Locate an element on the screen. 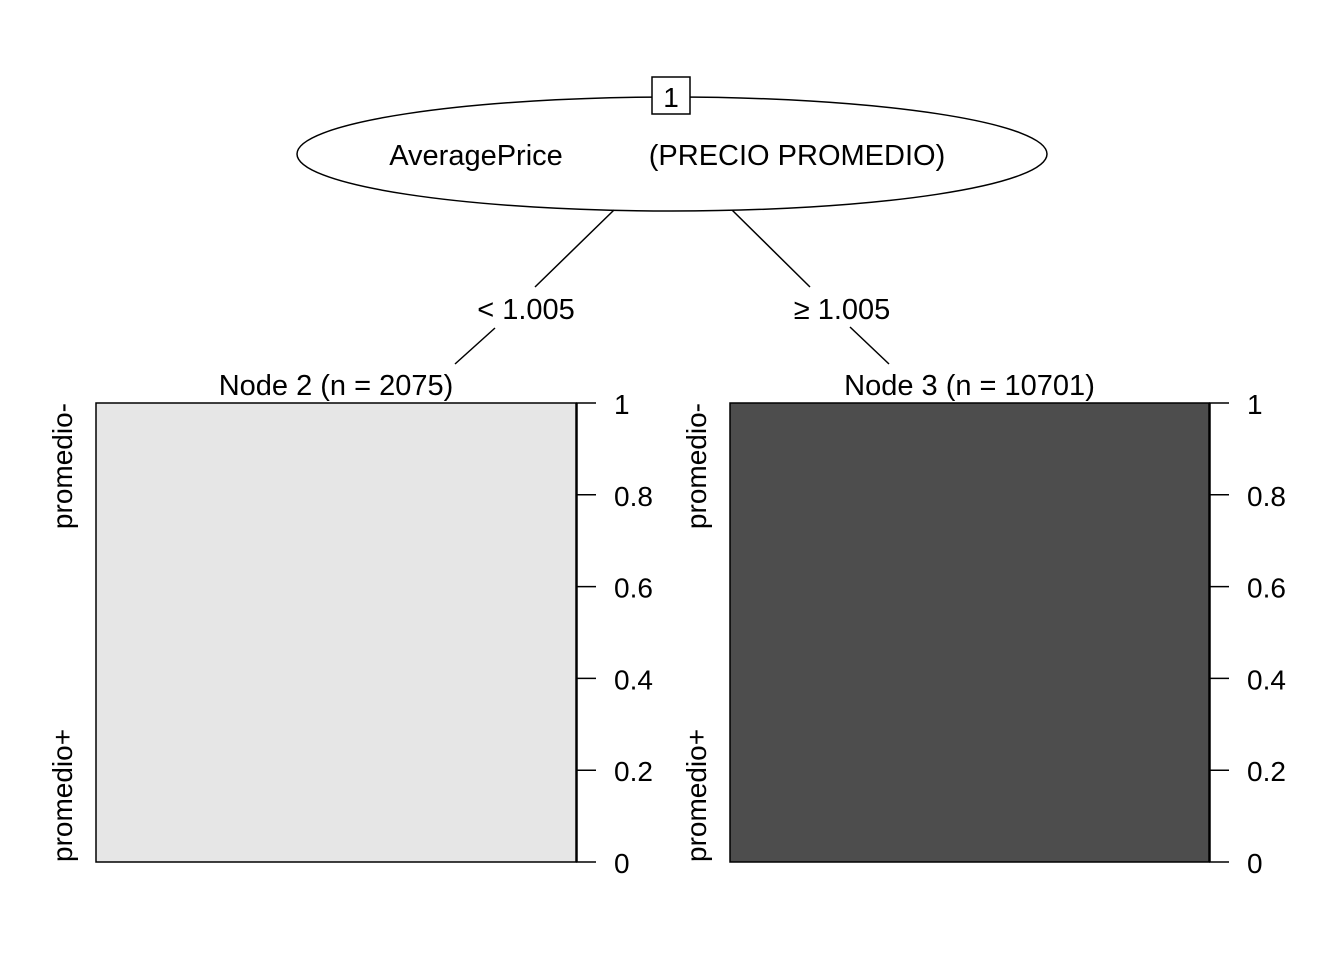  edge-right-lower is located at coordinates (869, 345).